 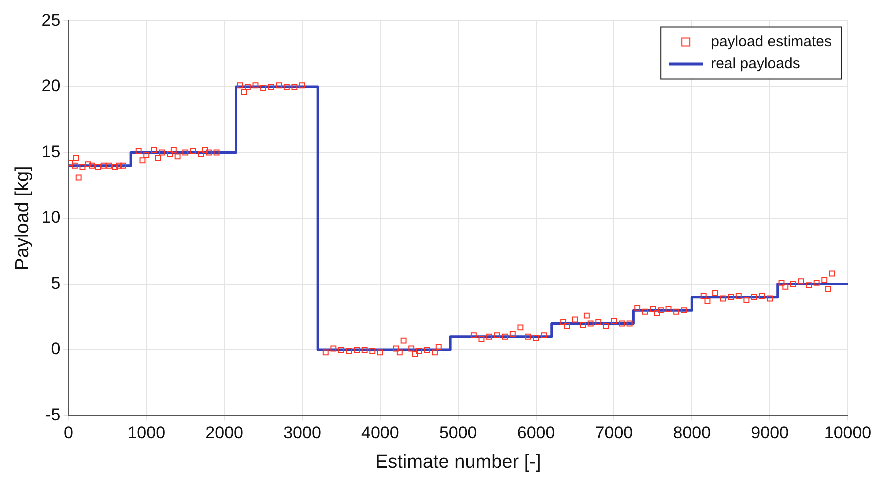 I want to click on x-tick-label: 5000, so click(x=458, y=433).